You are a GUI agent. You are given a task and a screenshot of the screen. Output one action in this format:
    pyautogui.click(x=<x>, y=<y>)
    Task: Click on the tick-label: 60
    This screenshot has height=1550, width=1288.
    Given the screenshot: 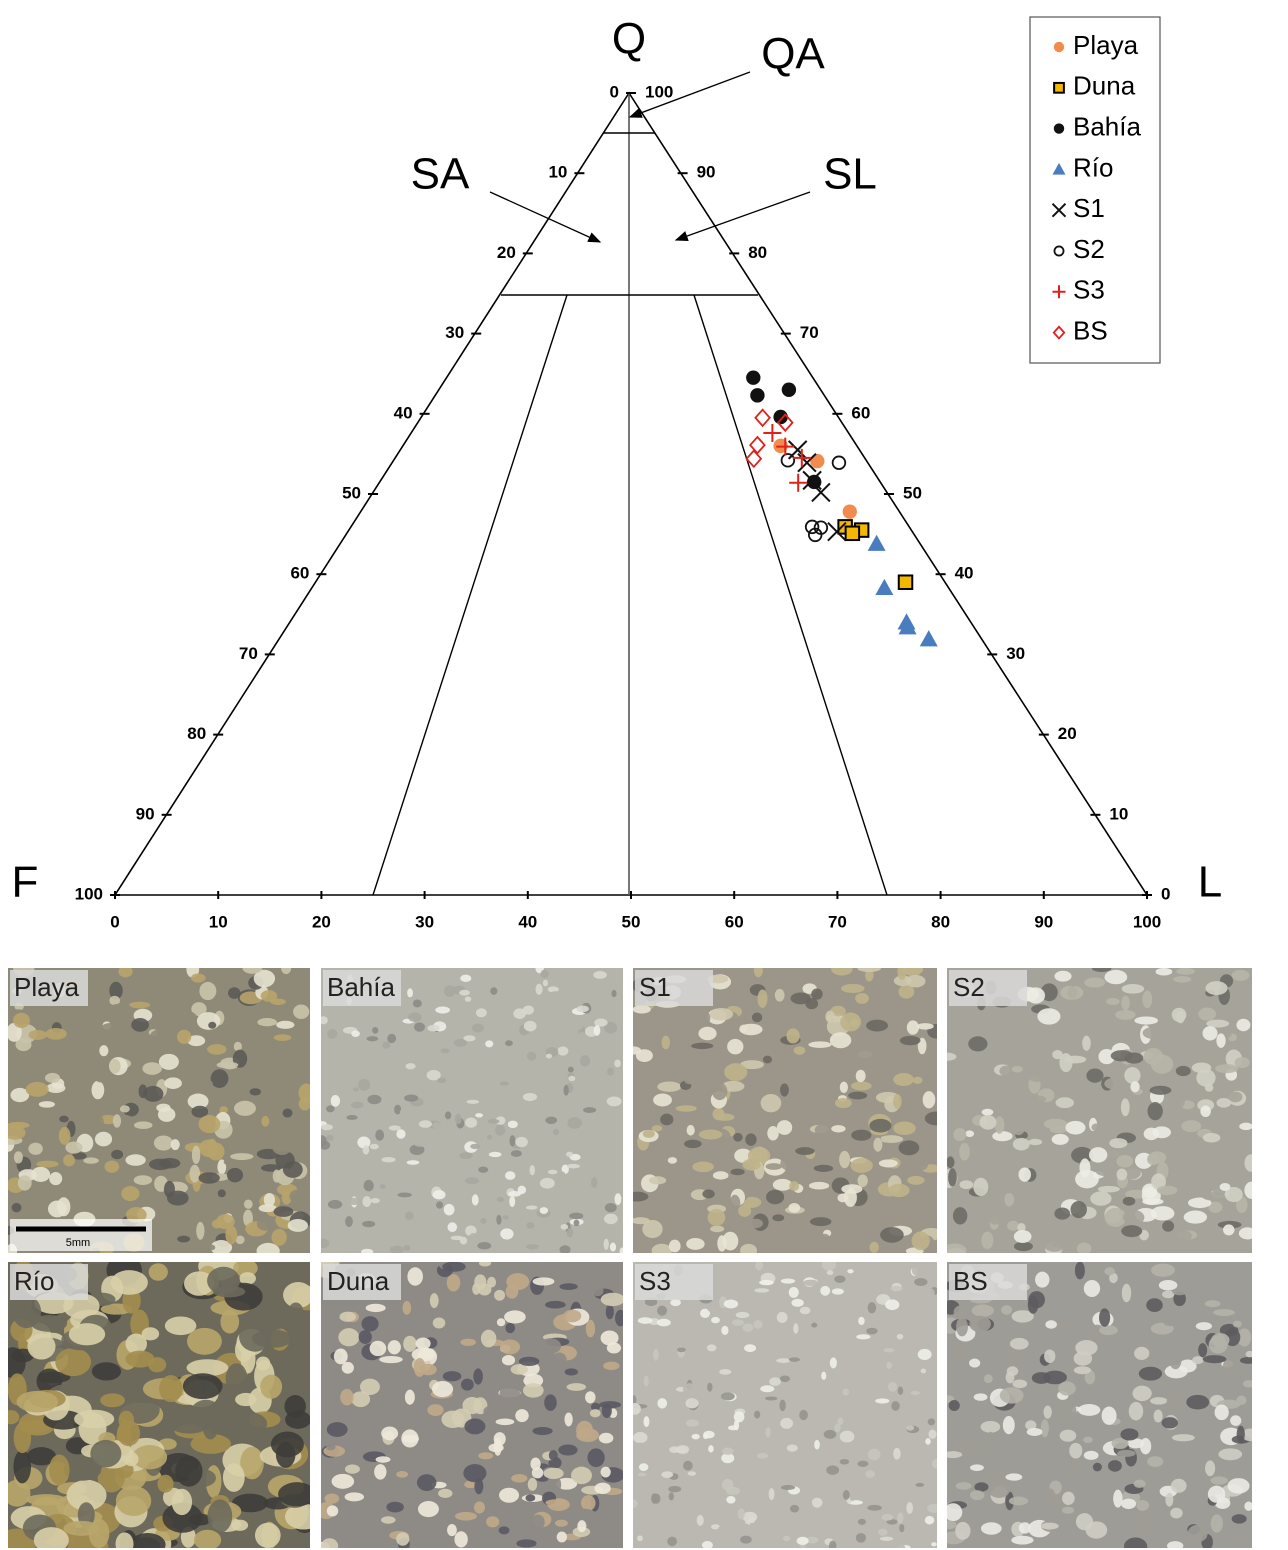 What is the action you would take?
    pyautogui.click(x=734, y=921)
    